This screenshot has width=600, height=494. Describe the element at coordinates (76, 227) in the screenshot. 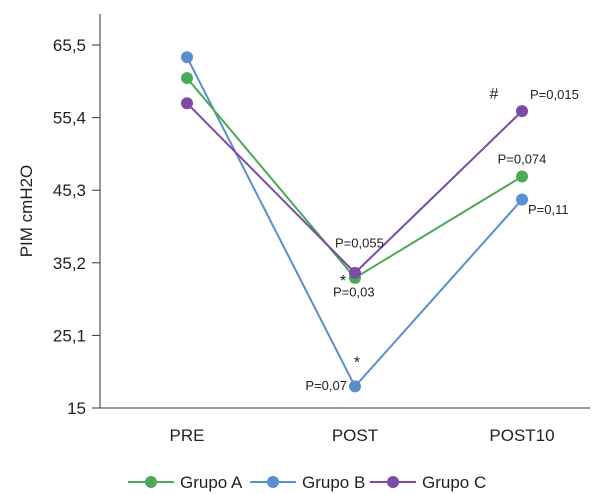

I see `y-ticks: 65,5 55,4 45,3 35,2 25,1 15` at that location.